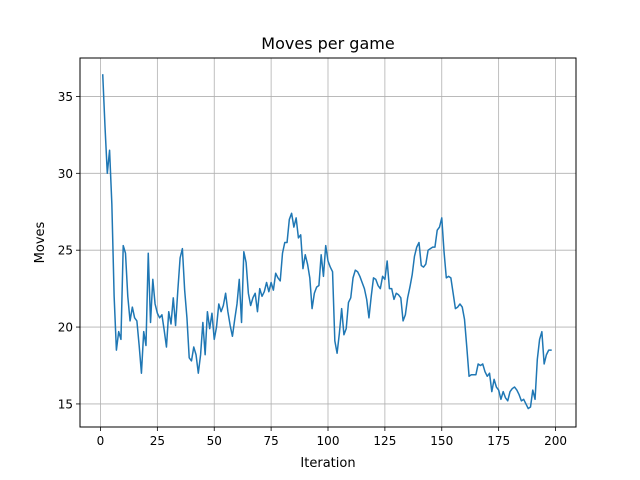  I want to click on x-tick-label: 0, so click(101, 441).